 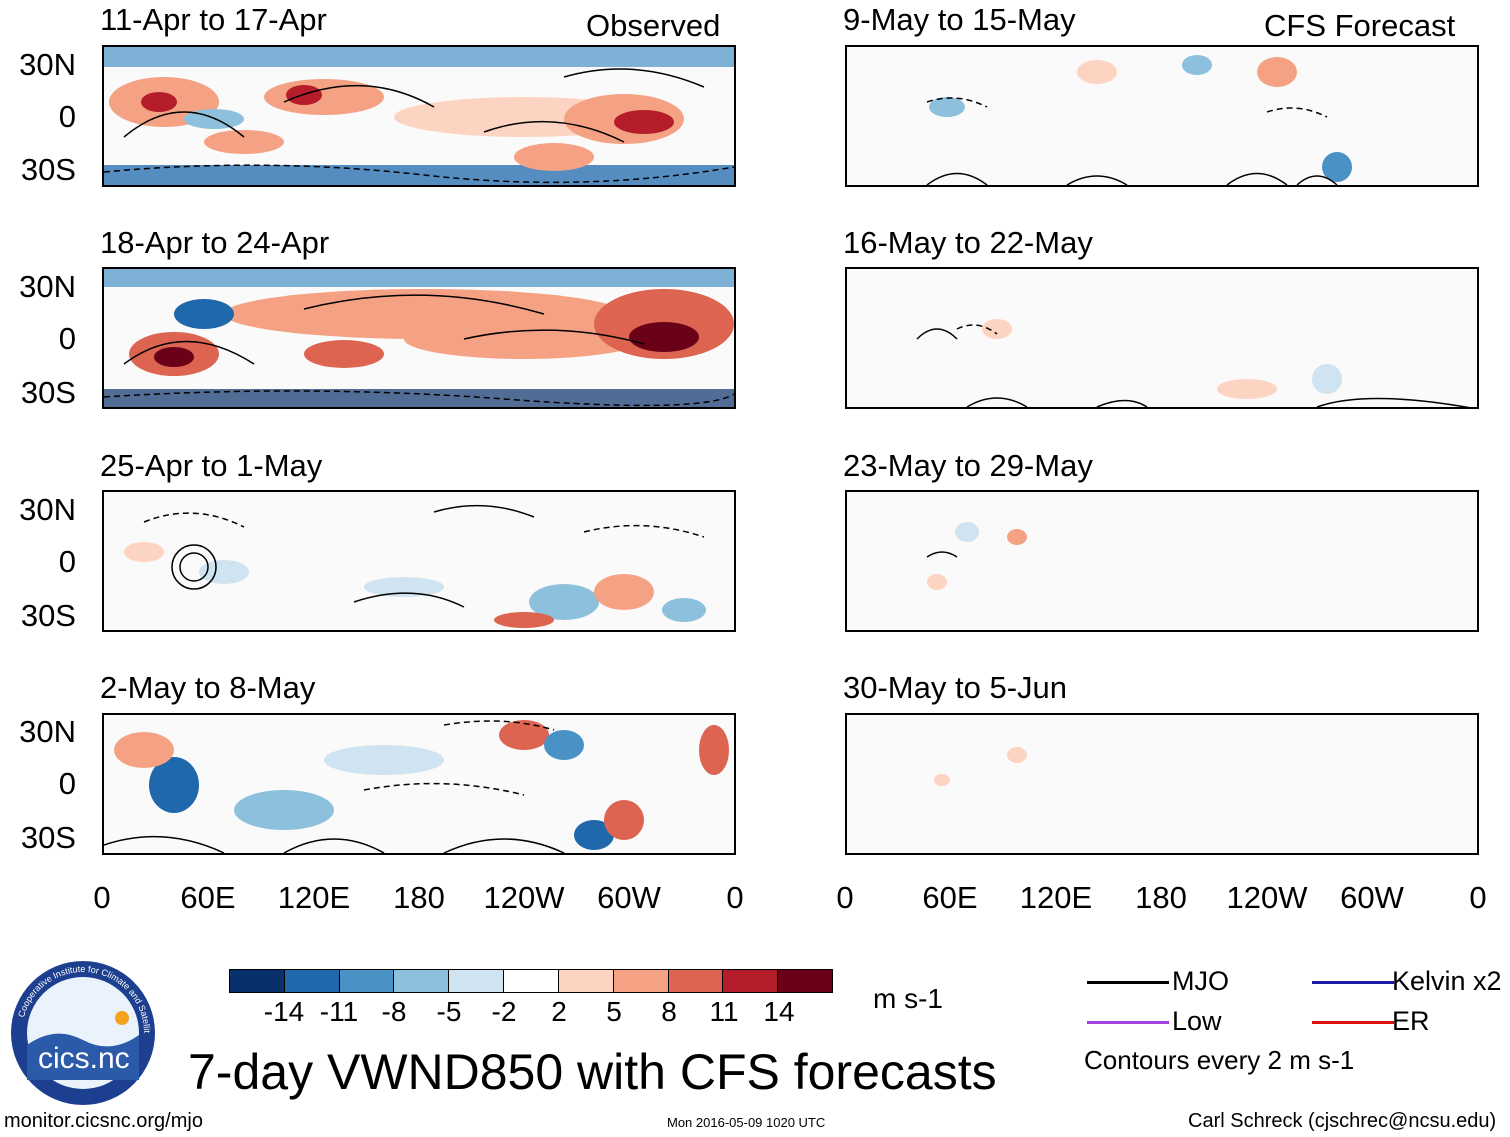 I want to click on observed-panel-title: 2-May to 8-May, so click(x=208, y=687).